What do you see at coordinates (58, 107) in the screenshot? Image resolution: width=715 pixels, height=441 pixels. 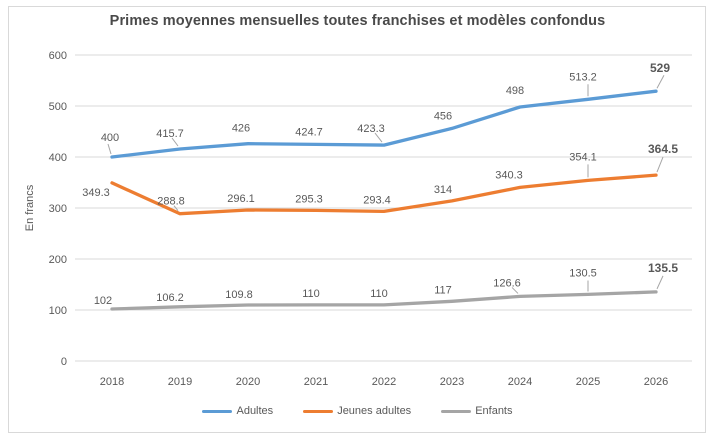 I see `y-tick-500: 500` at bounding box center [58, 107].